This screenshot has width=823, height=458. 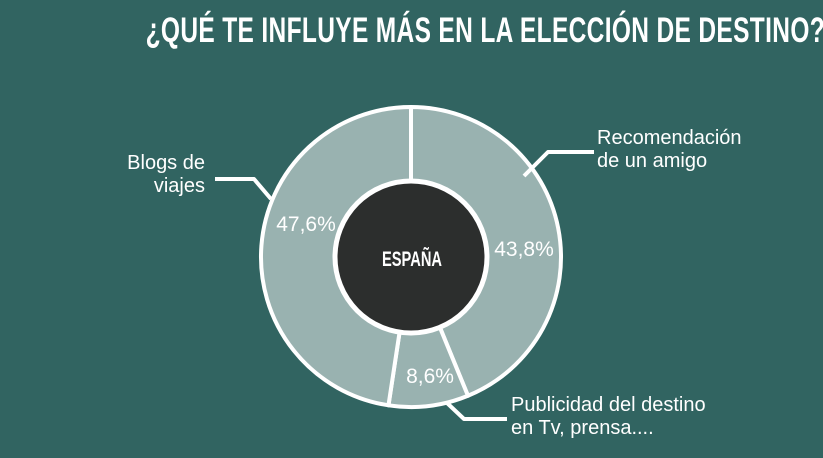 What do you see at coordinates (475, 410) in the screenshot?
I see `leader-line-publicidad` at bounding box center [475, 410].